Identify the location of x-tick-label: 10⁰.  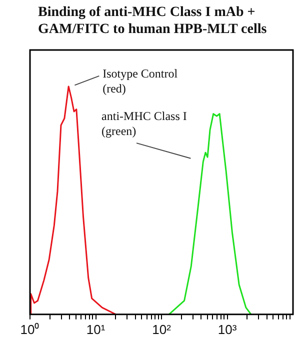
(30, 329).